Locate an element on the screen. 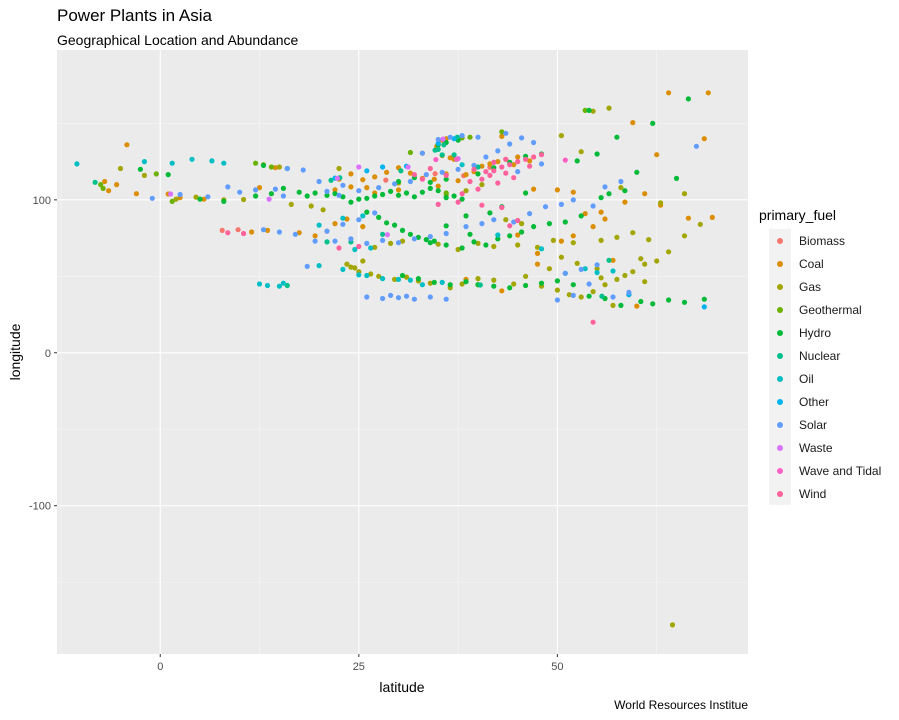 This screenshot has height=720, width=899. series-oil is located at coordinates (345, 222).